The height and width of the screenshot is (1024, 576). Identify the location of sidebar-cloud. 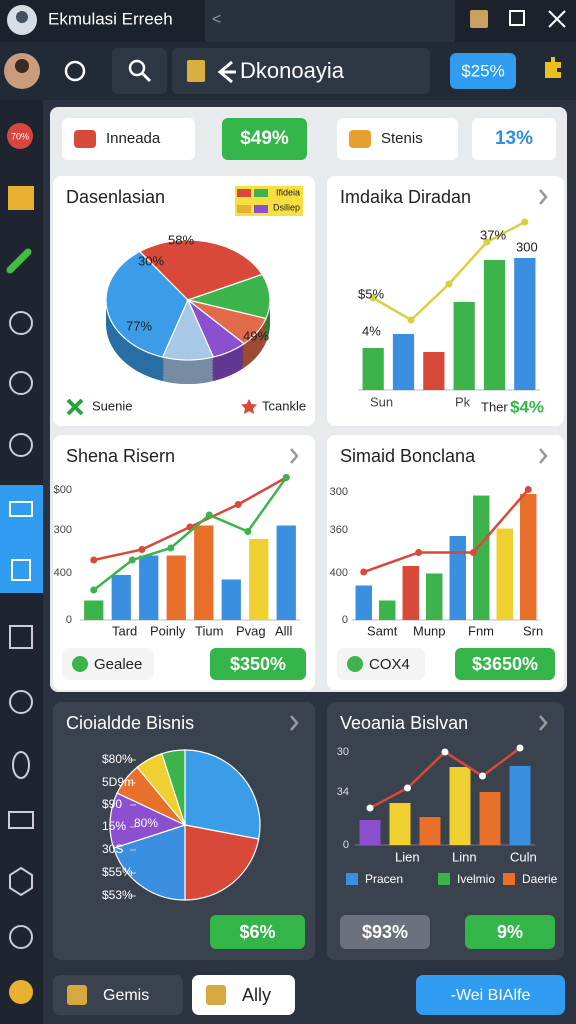
(21, 445).